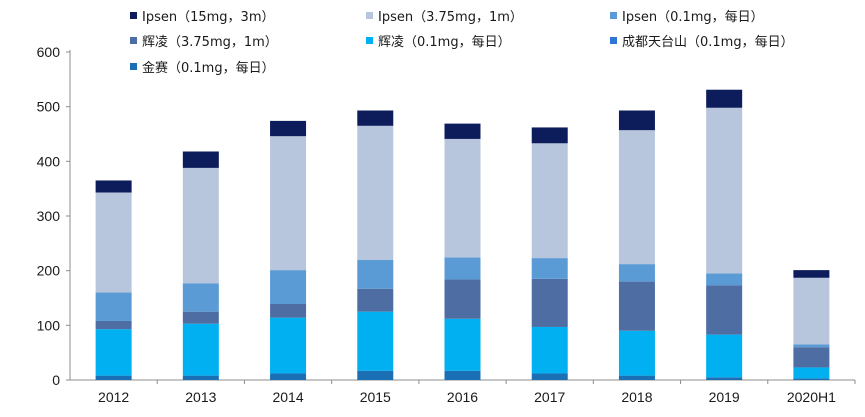 This screenshot has height=417, width=865. What do you see at coordinates (693, 17) in the screenshot?
I see `legend-label: Ipsen（0.1mg，每日）` at bounding box center [693, 17].